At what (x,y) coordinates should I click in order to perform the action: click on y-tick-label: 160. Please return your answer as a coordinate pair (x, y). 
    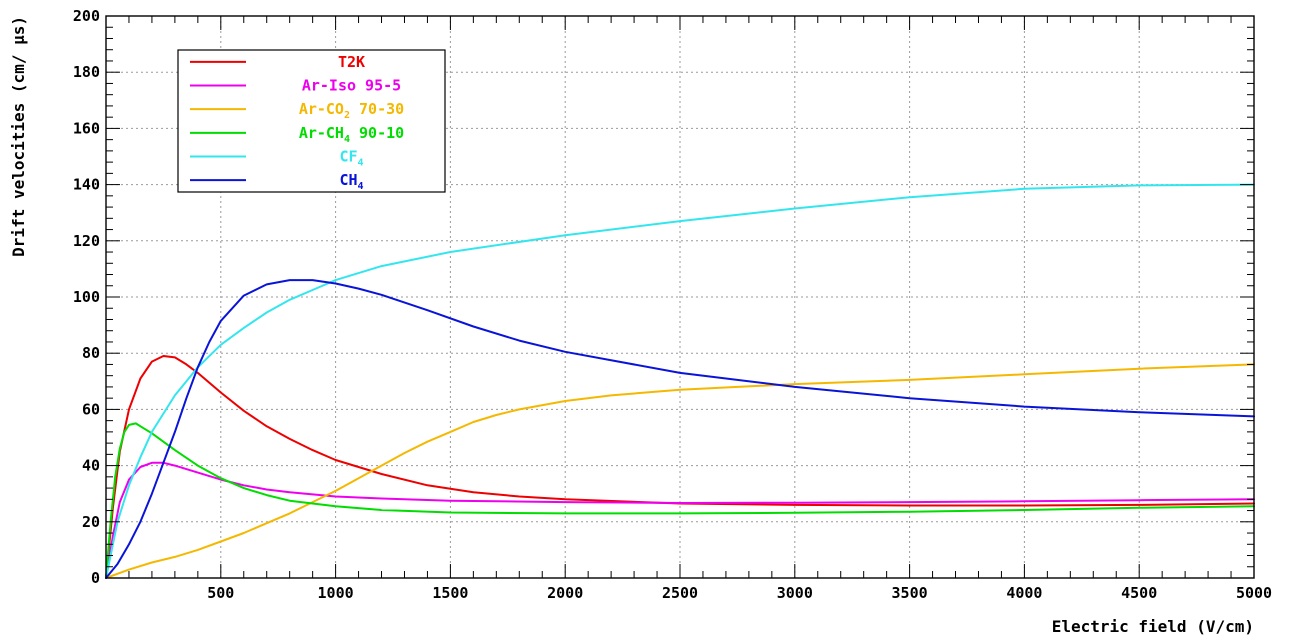
    Looking at the image, I should click on (86, 128).